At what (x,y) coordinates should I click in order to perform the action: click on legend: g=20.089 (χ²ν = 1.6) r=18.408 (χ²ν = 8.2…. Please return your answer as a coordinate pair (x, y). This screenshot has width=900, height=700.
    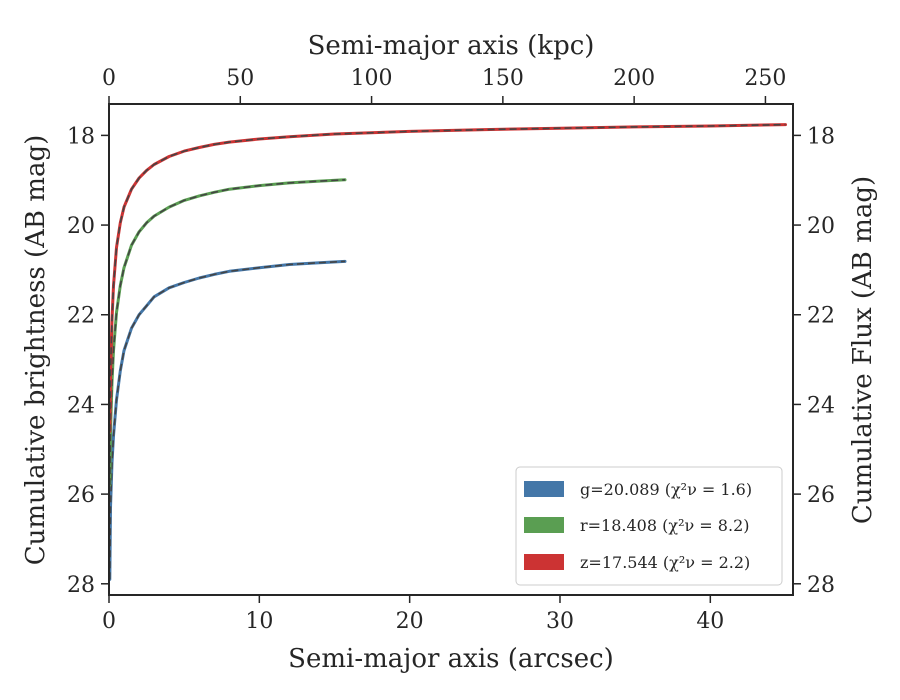
    Looking at the image, I should click on (649, 526).